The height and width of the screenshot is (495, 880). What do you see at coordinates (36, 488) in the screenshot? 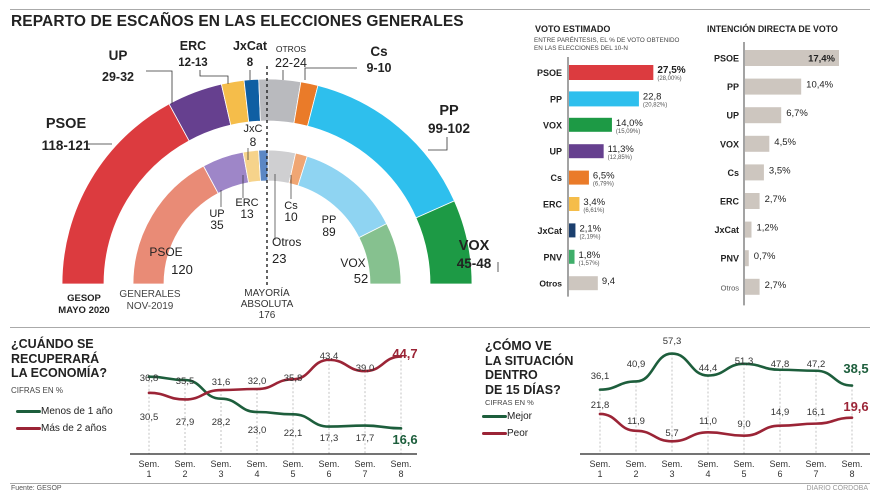
I see `source-note: Fuente: GESOP` at bounding box center [36, 488].